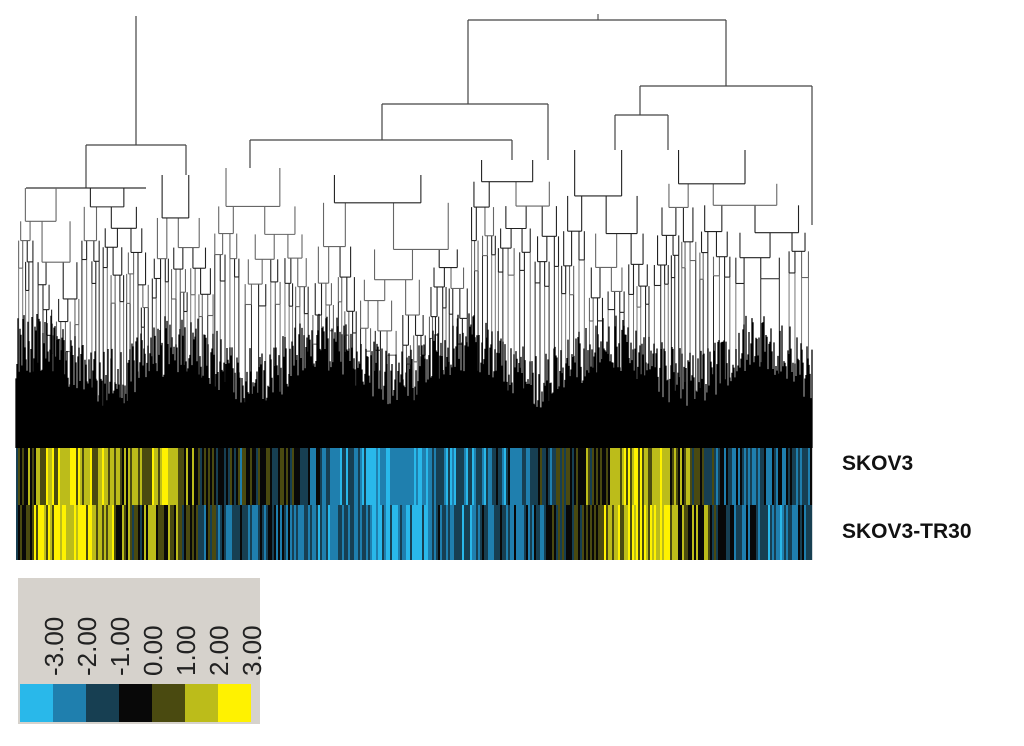  What do you see at coordinates (142, 630) in the screenshot?
I see `legend-tick-labels: -3.00 -2.00 -1.00 0.00 1.00 2.00 3.00` at bounding box center [142, 630].